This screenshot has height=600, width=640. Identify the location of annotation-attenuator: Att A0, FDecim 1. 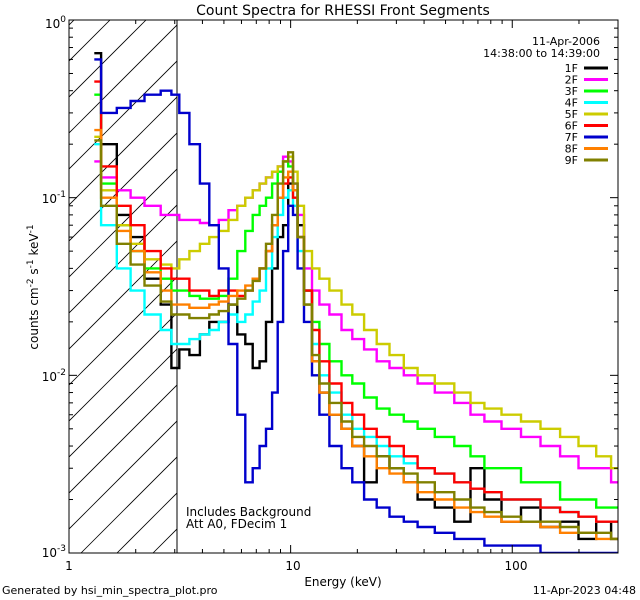
(236, 524).